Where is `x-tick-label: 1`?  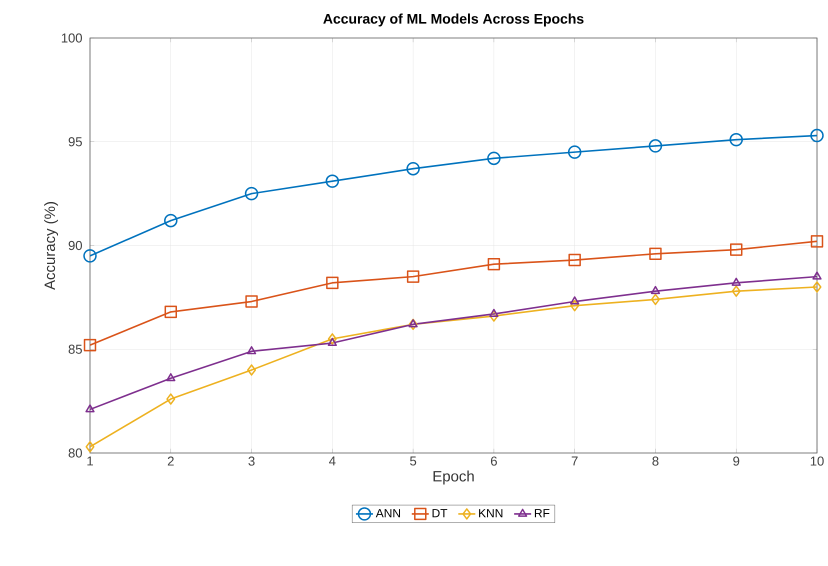 x-tick-label: 1 is located at coordinates (90, 461).